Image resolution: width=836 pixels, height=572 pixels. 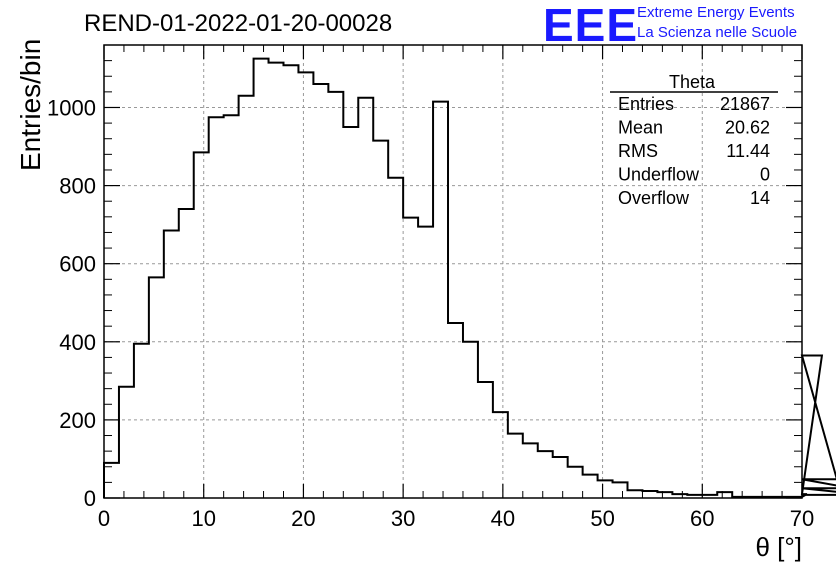 I want to click on stats-label: Overflow, so click(x=654, y=198).